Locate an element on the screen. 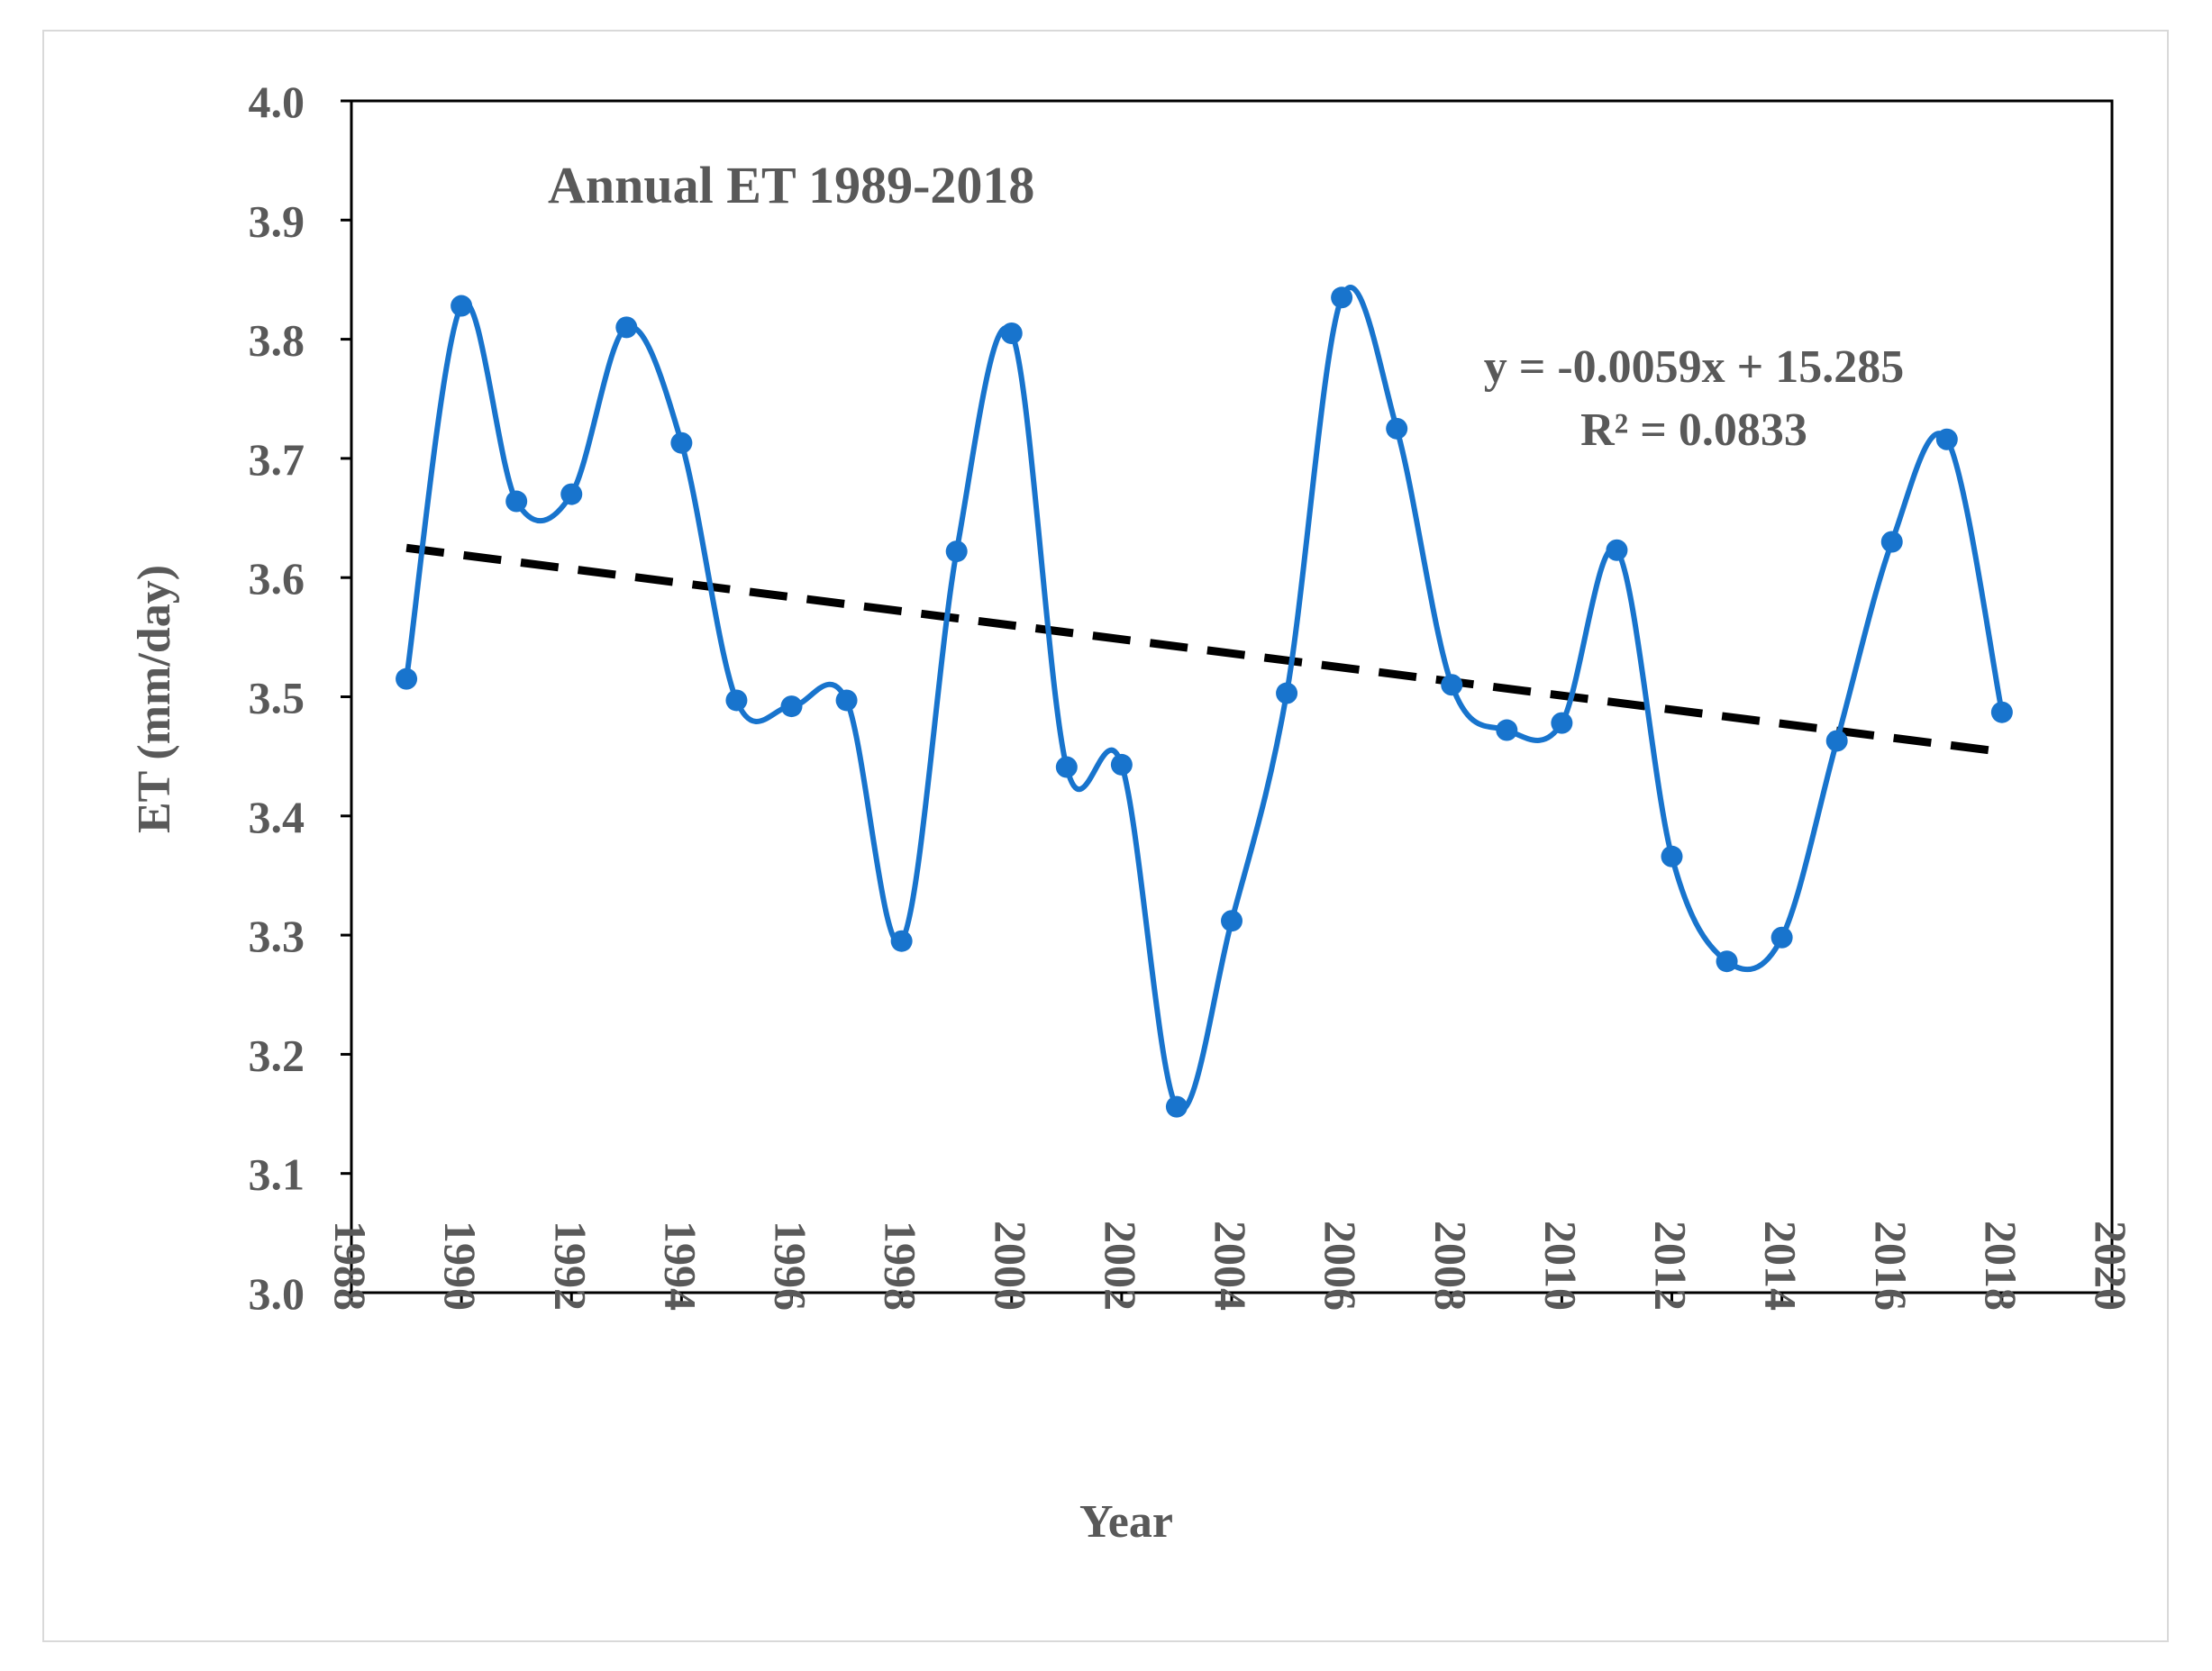 The image size is (2212, 1671). x-tick-label: 2002 is located at coordinates (1121, 1266).